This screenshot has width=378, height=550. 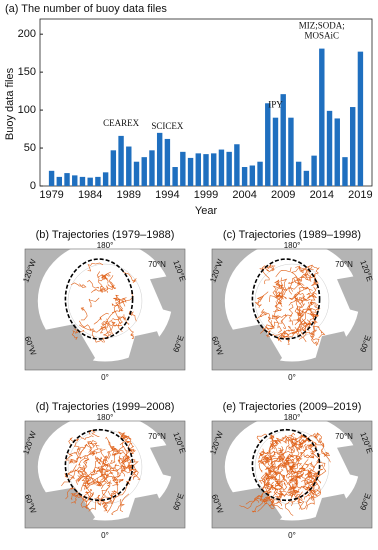 I want to click on map-title: (b) Trajectories (1979–1988), so click(x=105, y=235).